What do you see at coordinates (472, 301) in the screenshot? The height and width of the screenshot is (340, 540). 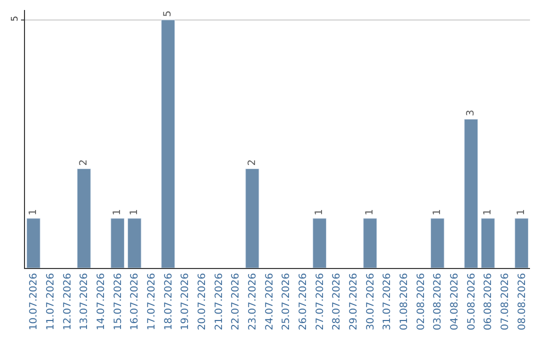 I see `x-tick-label: 05.08.2026` at bounding box center [472, 301].